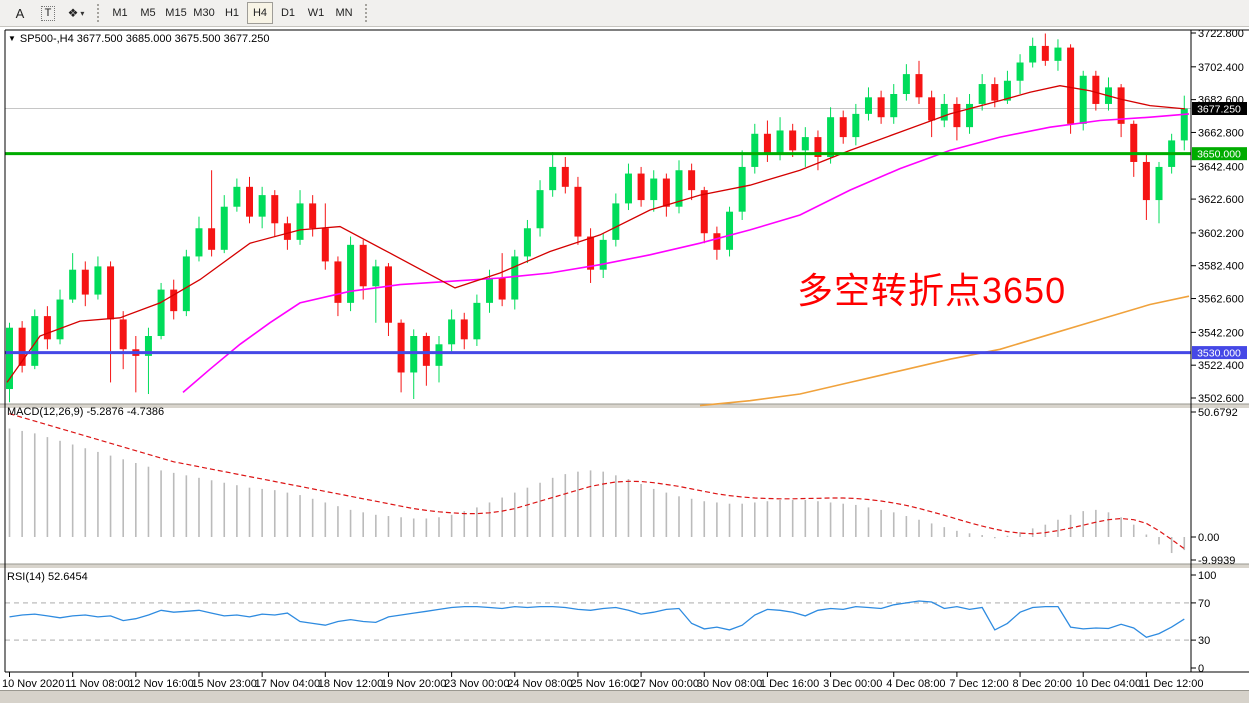  What do you see at coordinates (366, 13) in the screenshot?
I see `toolbar-grip` at bounding box center [366, 13].